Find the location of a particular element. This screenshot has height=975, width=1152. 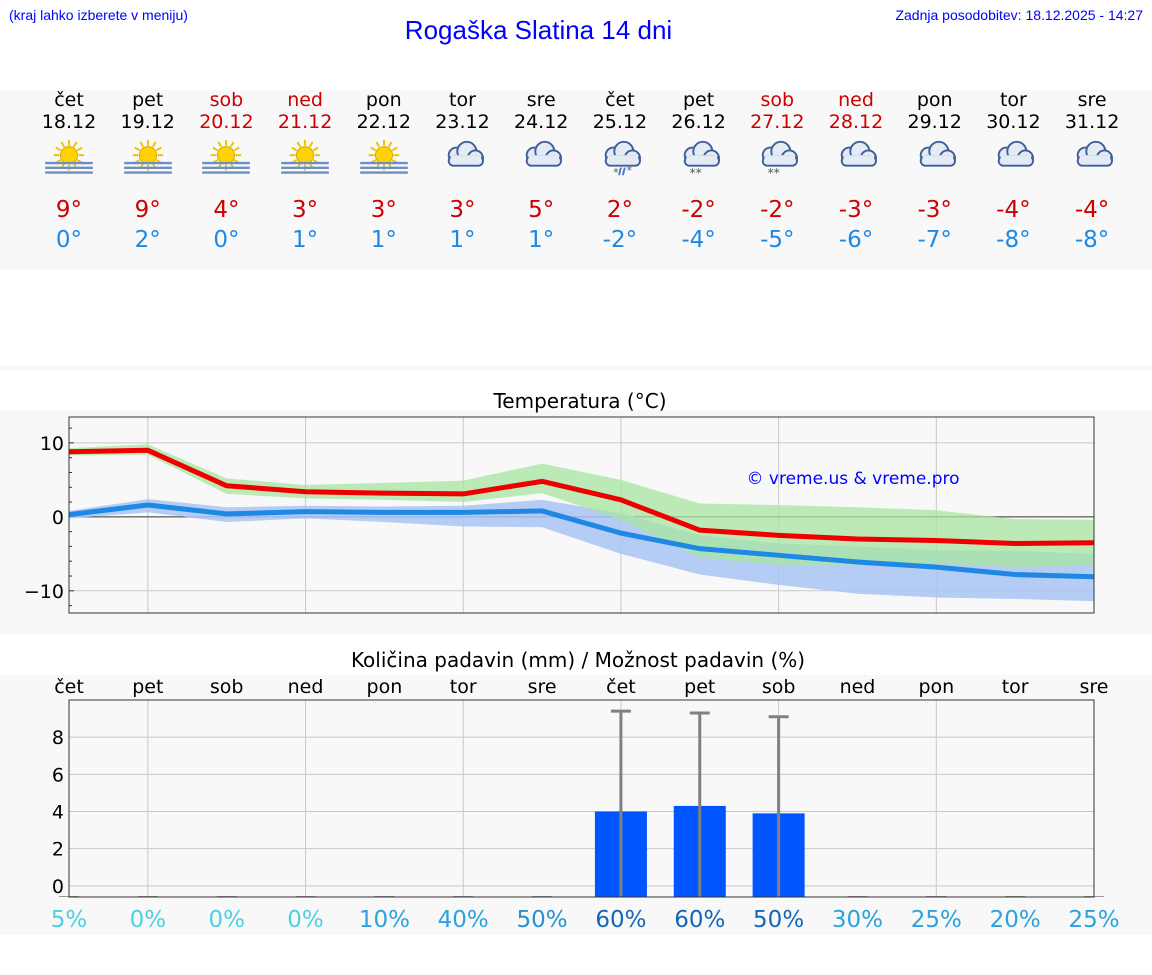

x-tick-label: tor is located at coordinates (463, 687).